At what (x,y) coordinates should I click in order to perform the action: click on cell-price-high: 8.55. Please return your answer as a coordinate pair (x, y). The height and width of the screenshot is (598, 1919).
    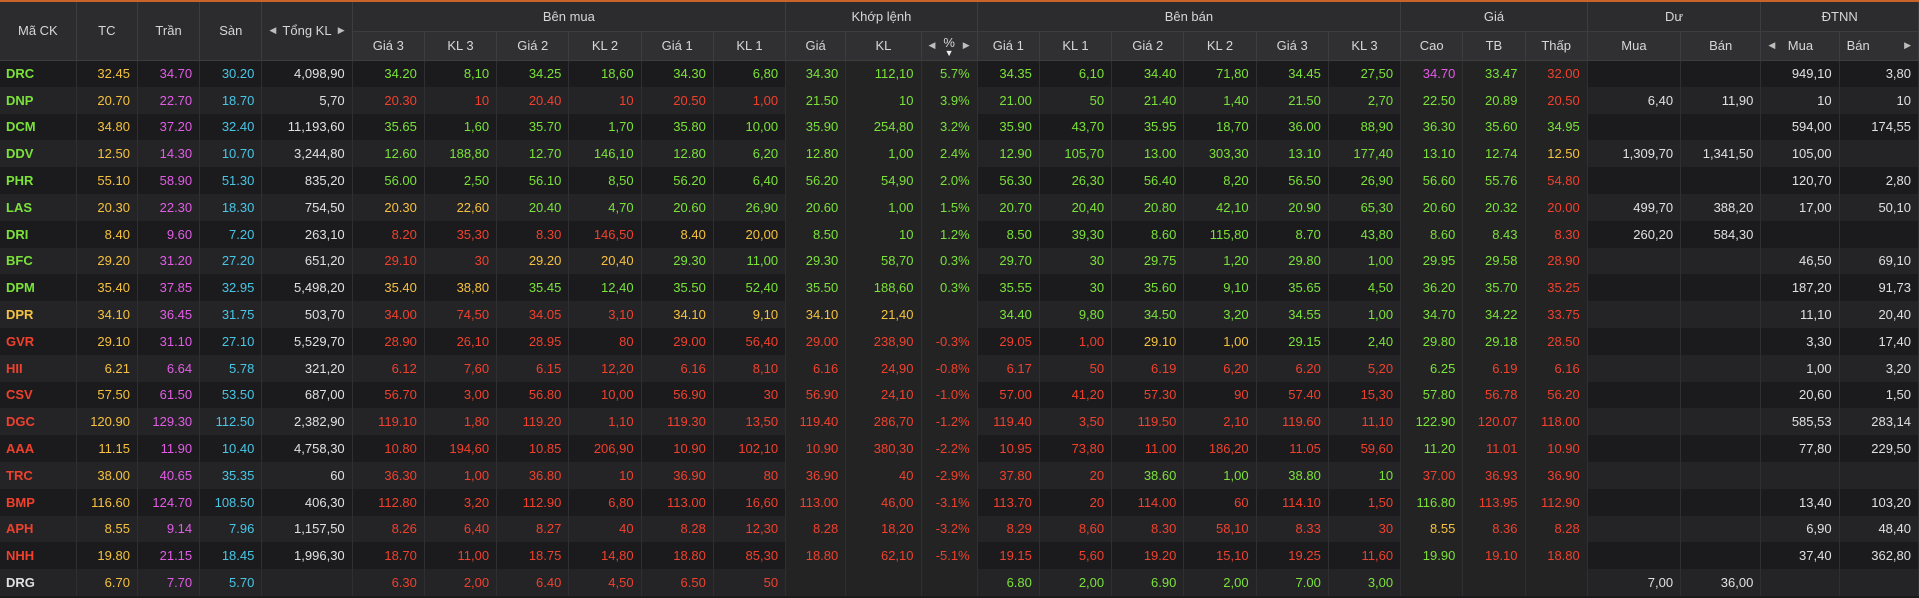
    Looking at the image, I should click on (1432, 529).